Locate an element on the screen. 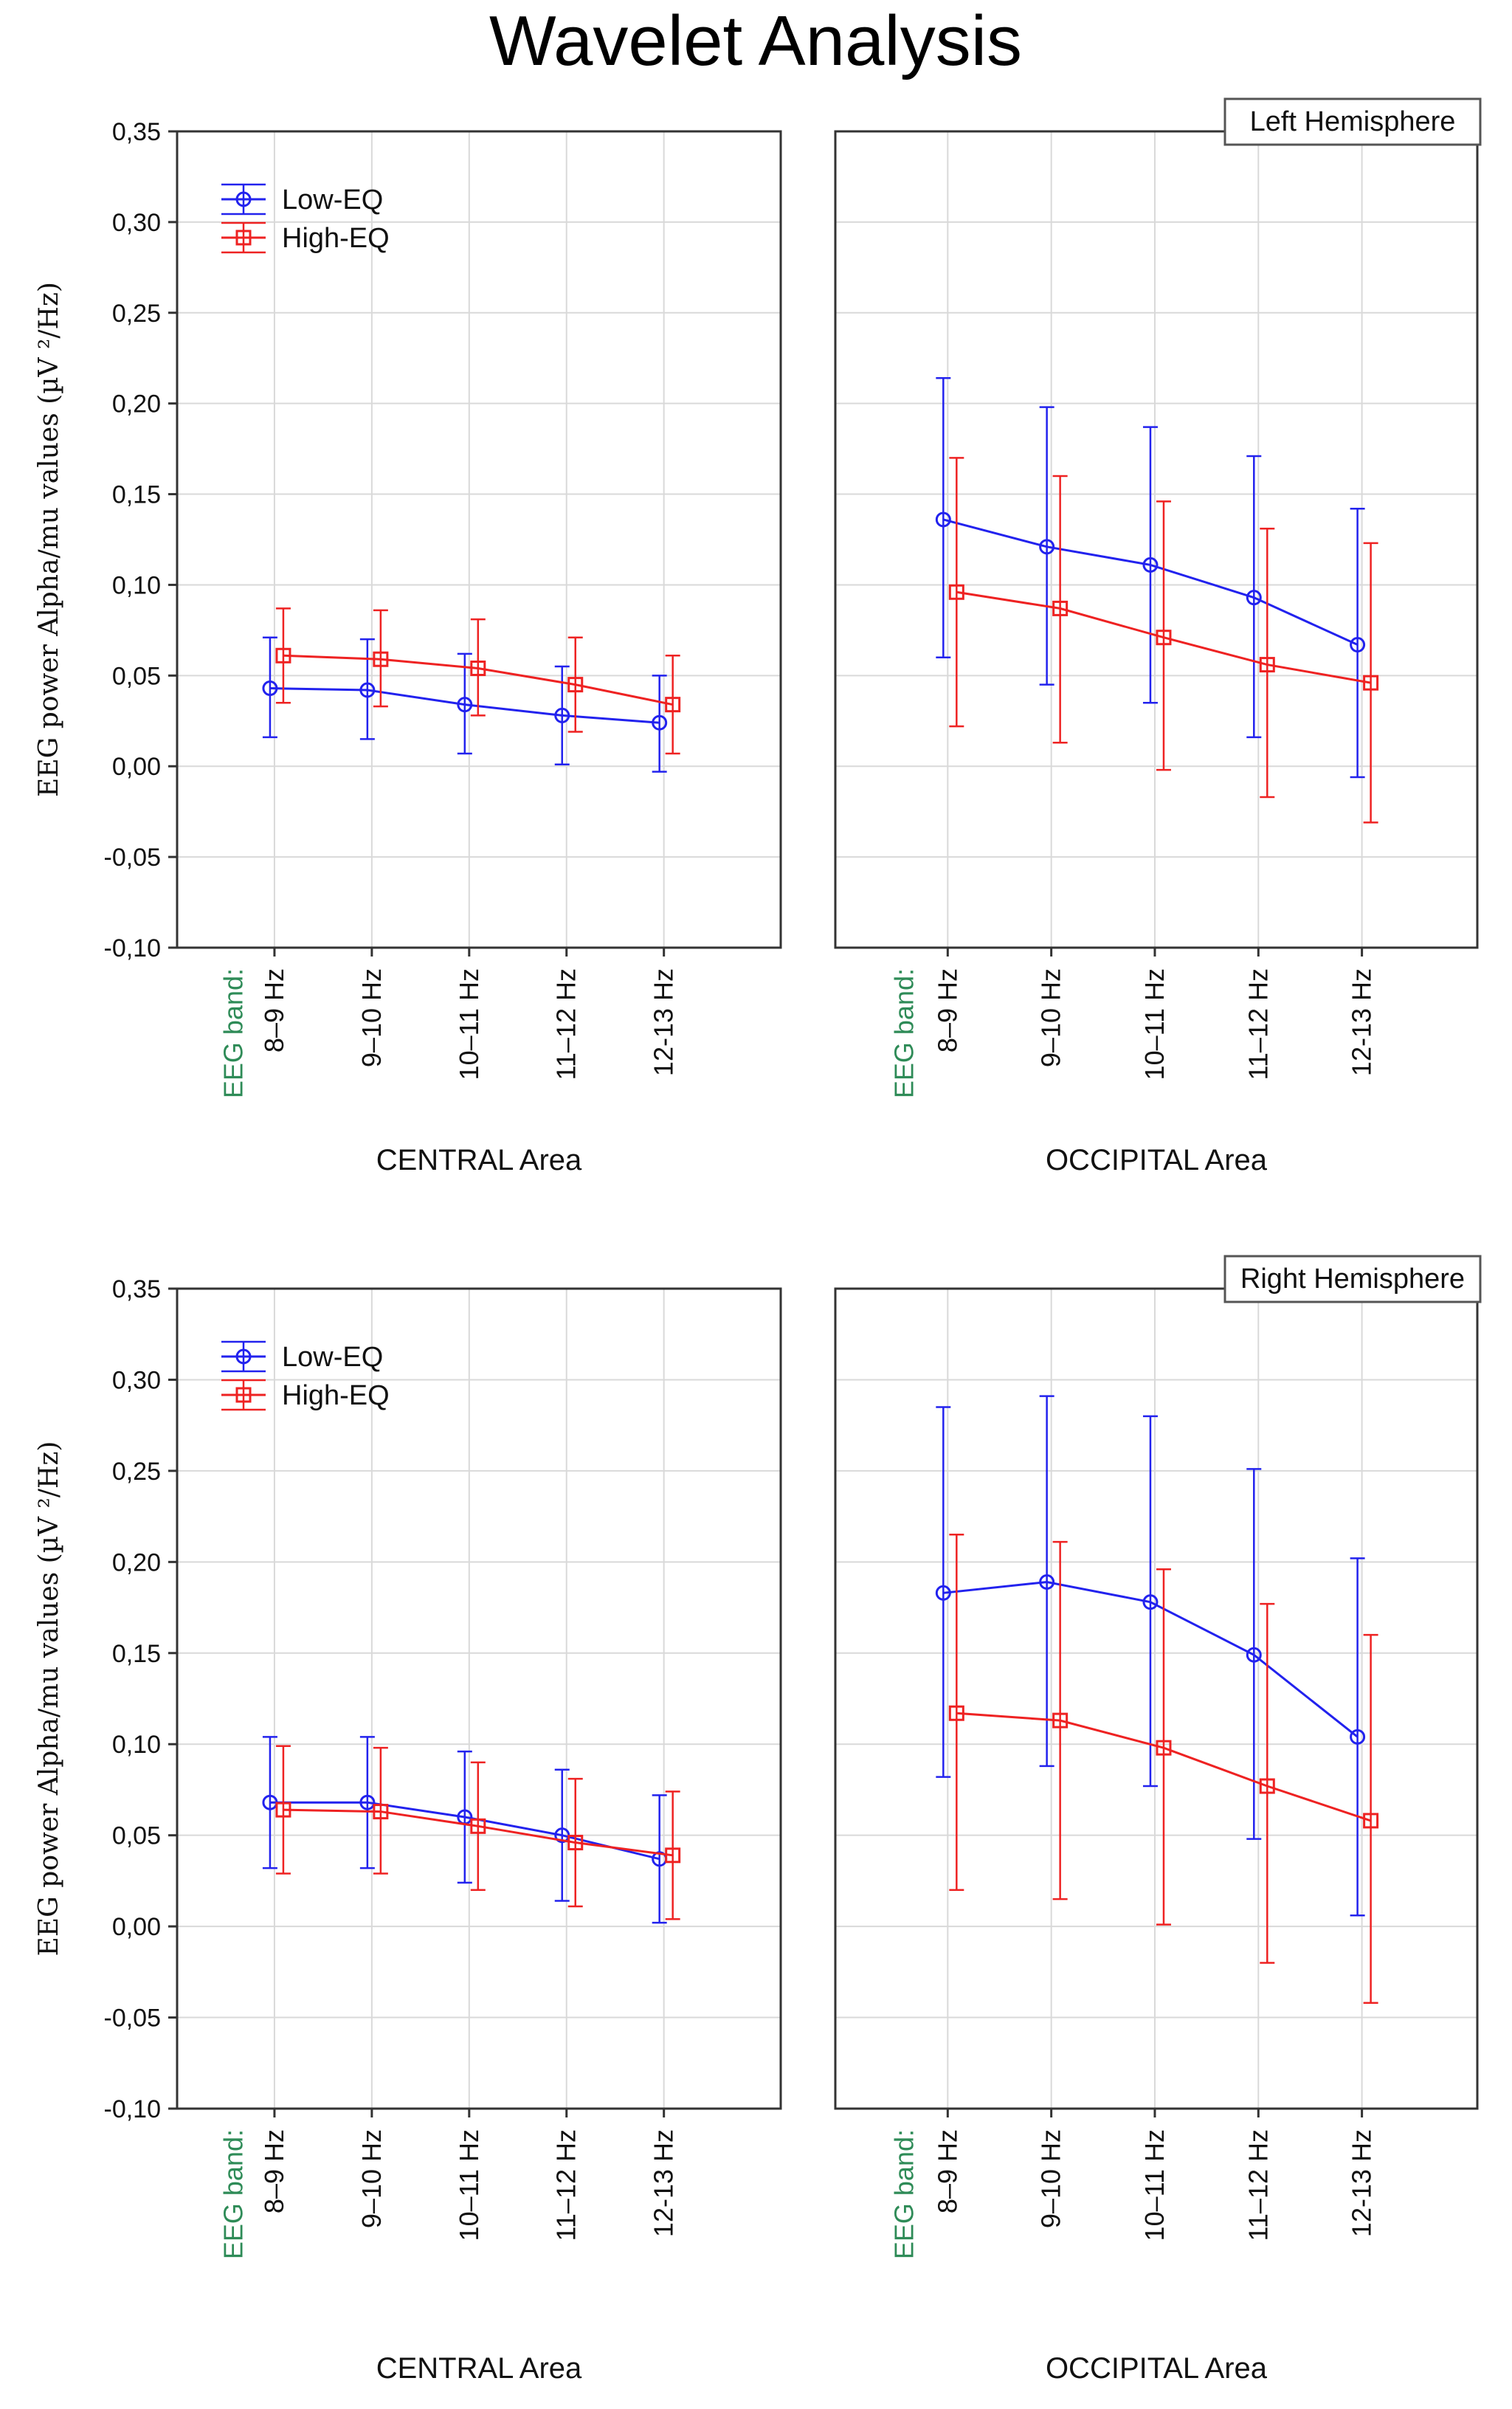 Image resolution: width=1512 pixels, height=2409 pixels. figure-title: Wavelet Analysis is located at coordinates (756, 41).